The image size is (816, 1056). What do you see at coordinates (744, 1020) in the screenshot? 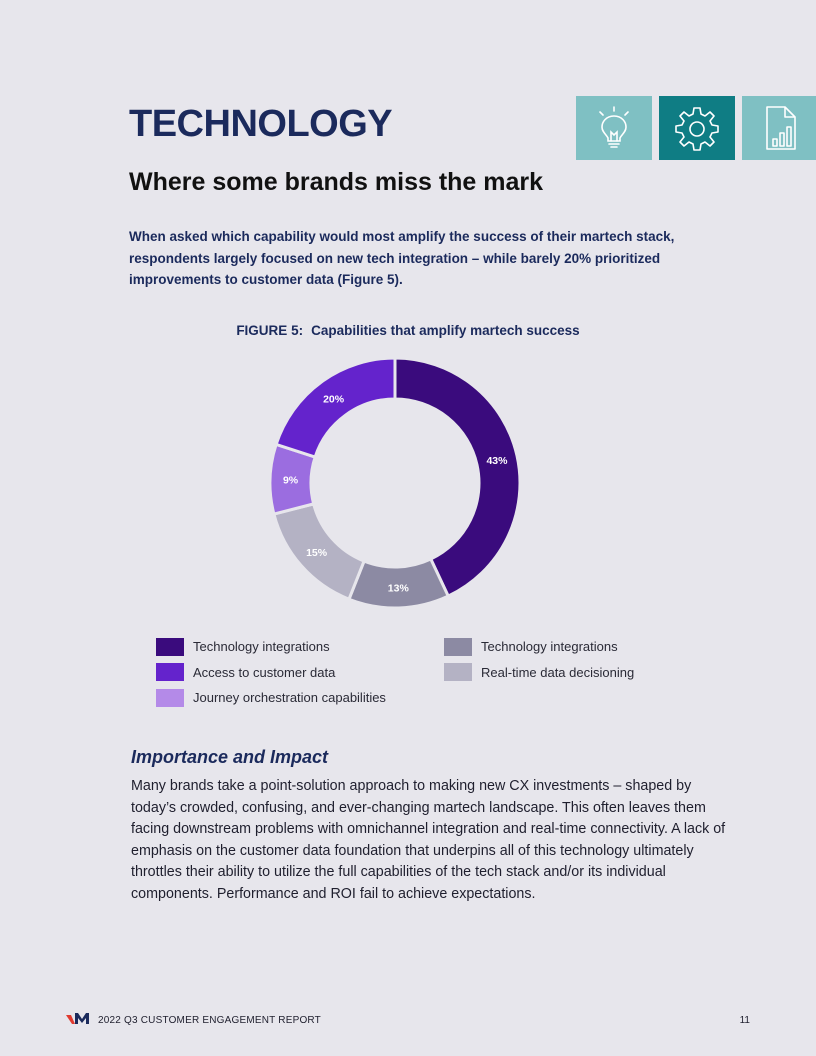
I see `page-number: 11` at bounding box center [744, 1020].